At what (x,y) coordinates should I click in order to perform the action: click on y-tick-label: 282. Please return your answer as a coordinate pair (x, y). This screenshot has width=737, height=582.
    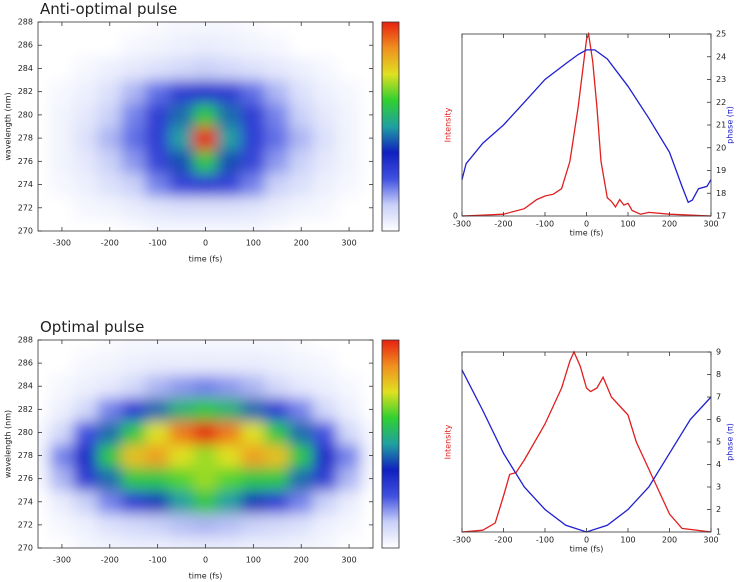
    Looking at the image, I should click on (25, 409).